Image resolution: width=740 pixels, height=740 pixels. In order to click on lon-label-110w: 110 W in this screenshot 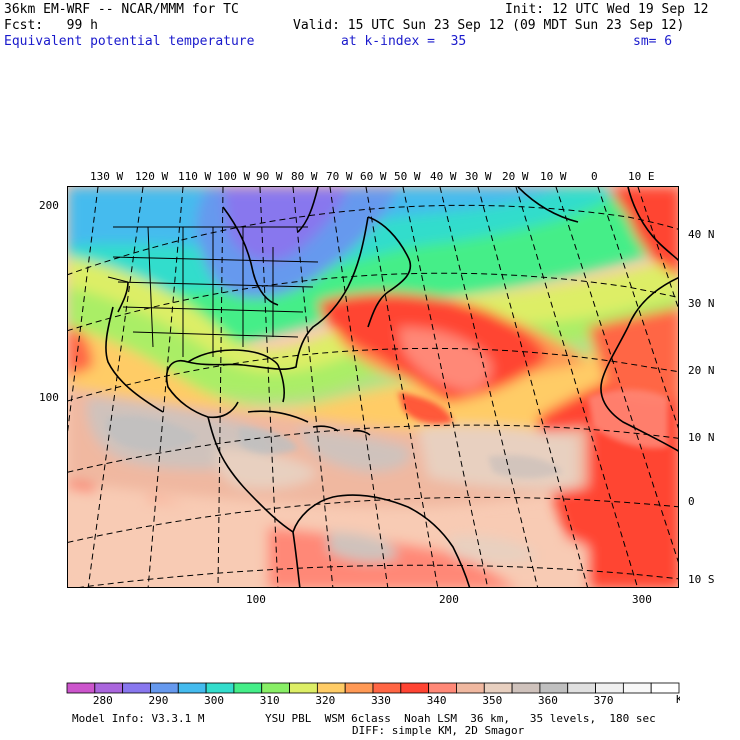, I will do `click(195, 176)`.